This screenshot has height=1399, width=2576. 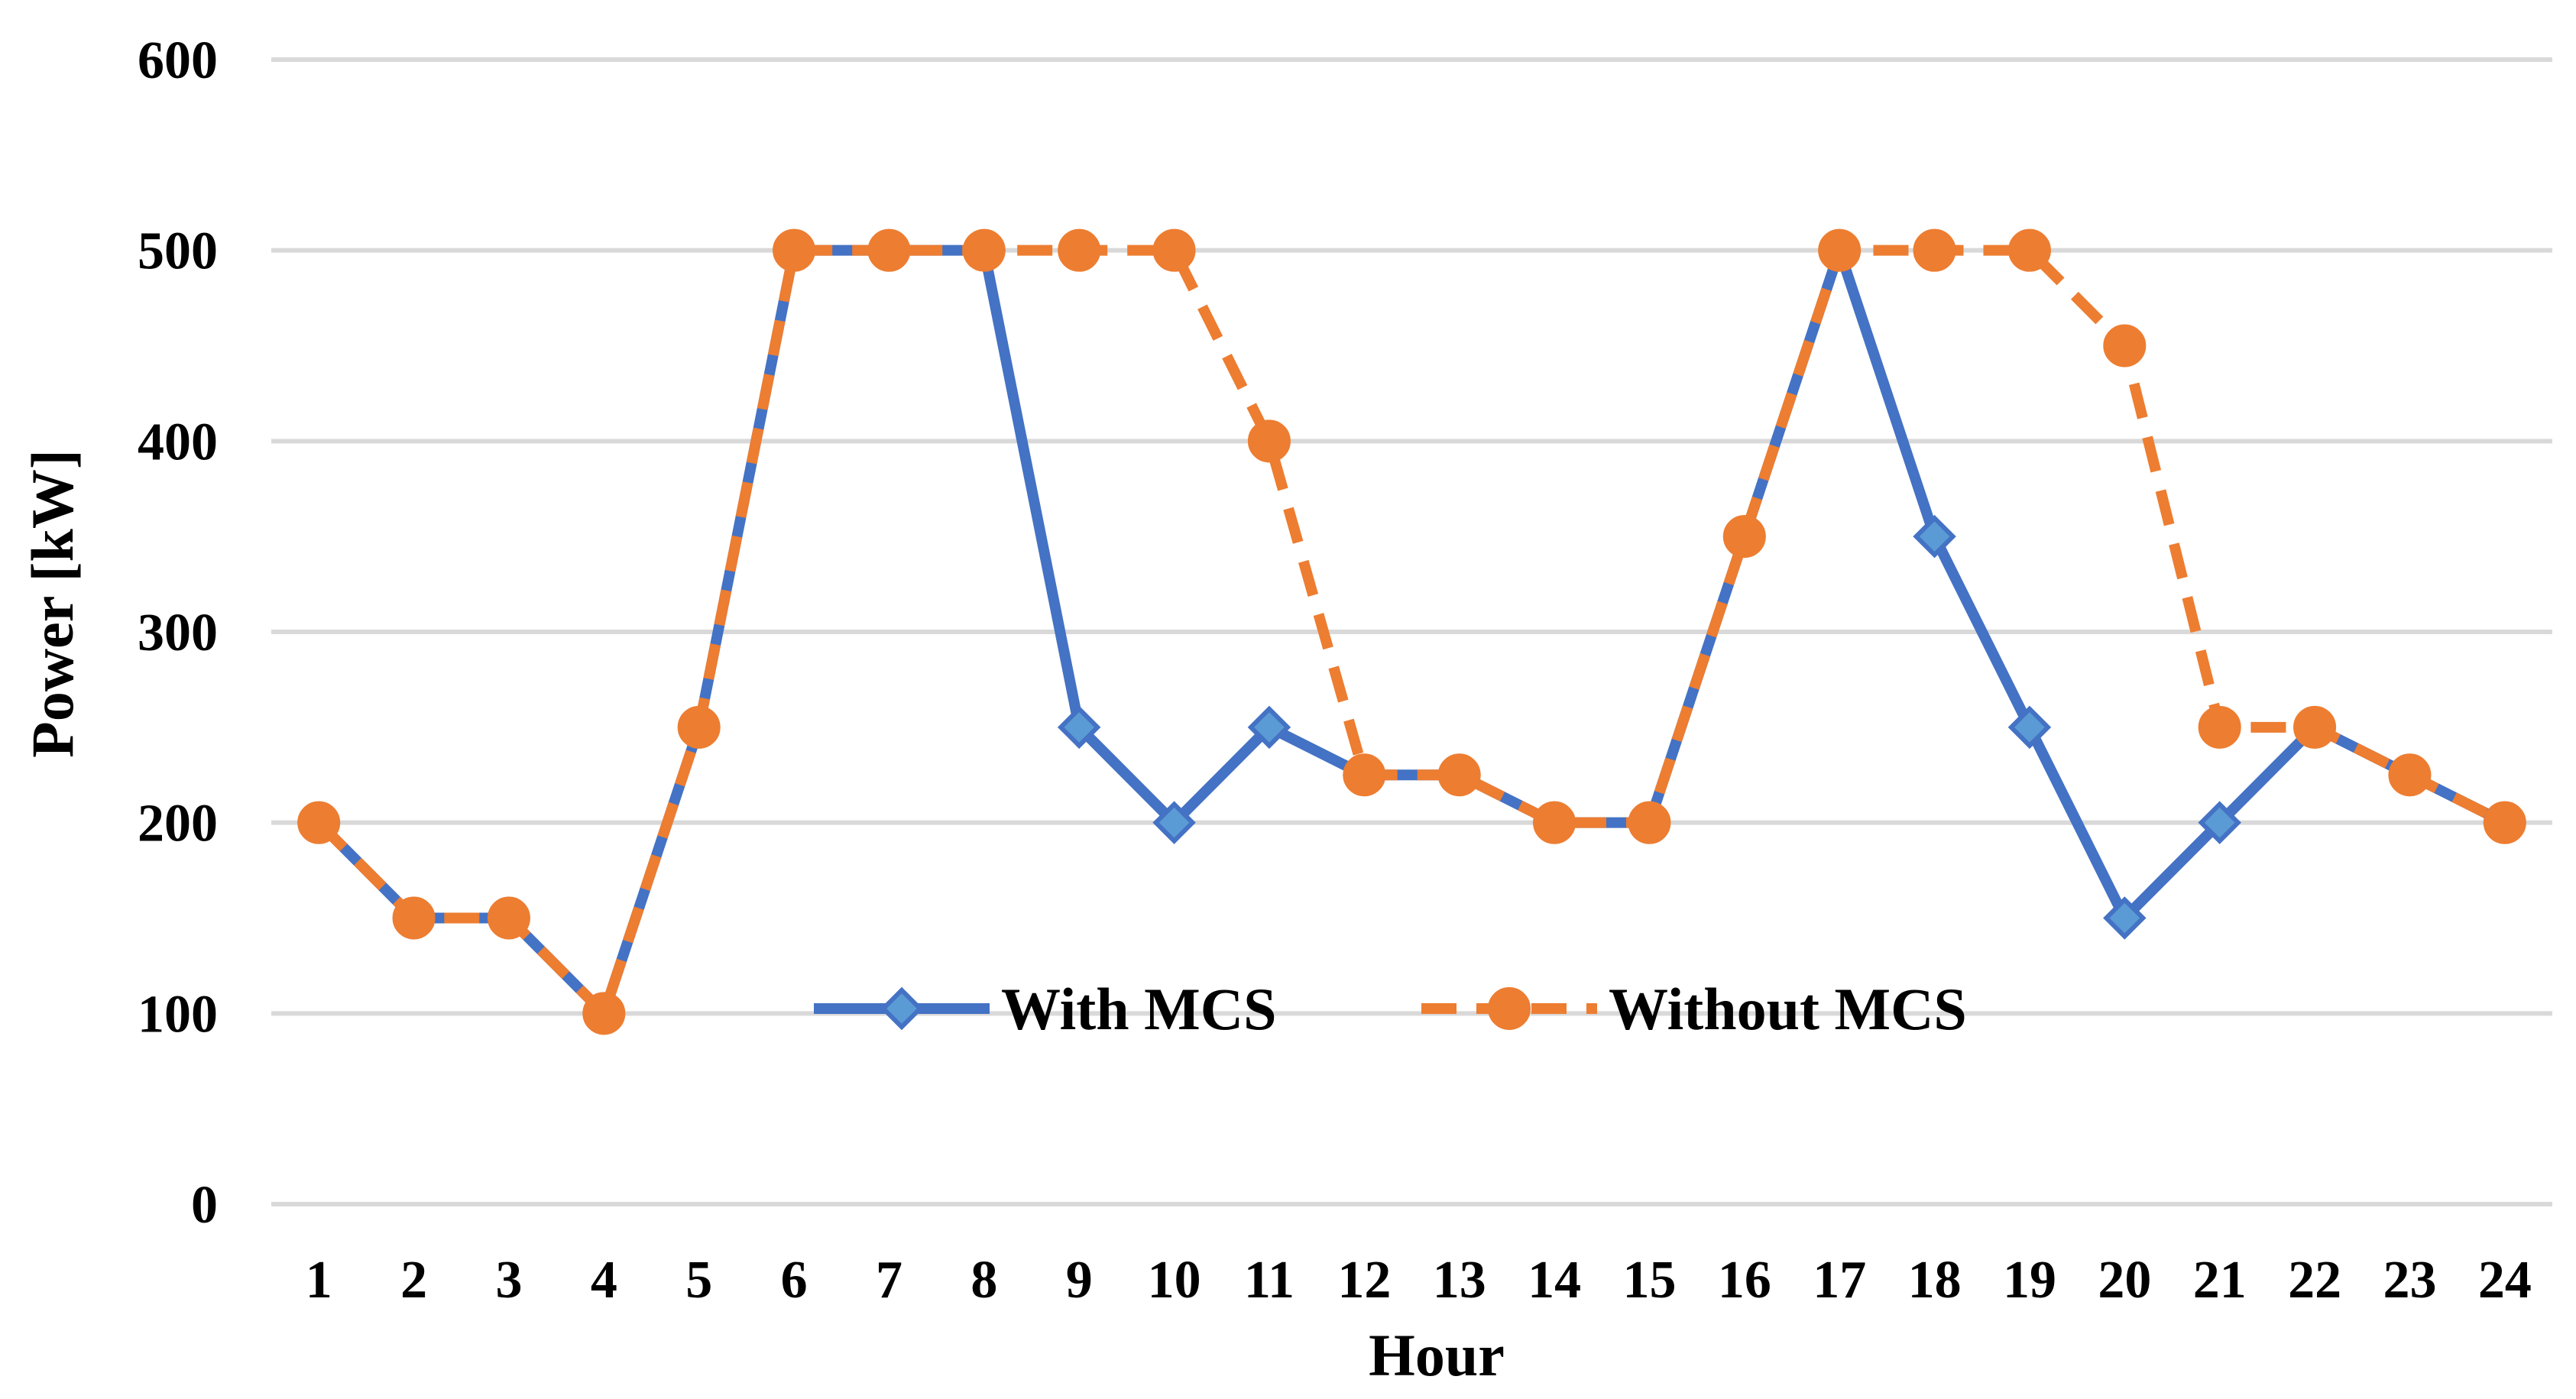 I want to click on legend-item: With MCS, so click(x=1045, y=1009).